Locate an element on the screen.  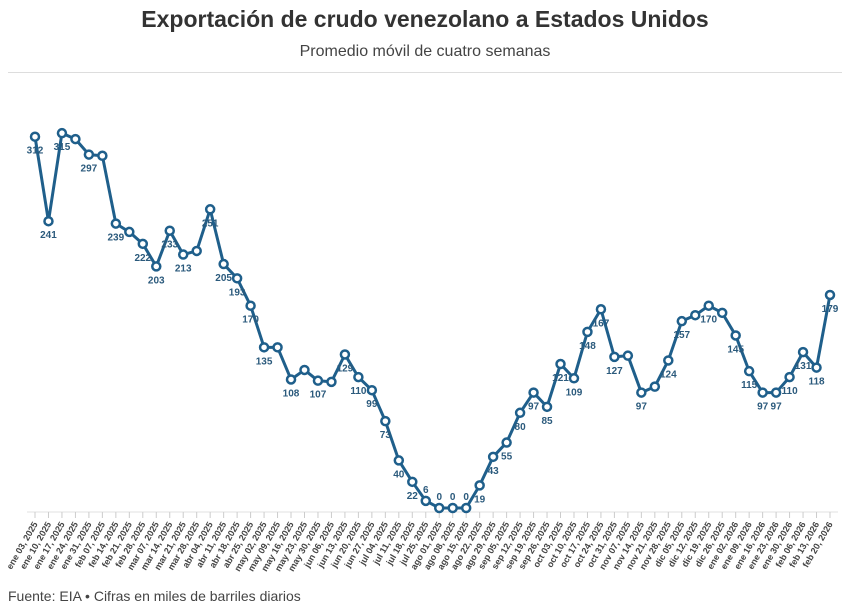
data-label: 233 is located at coordinates (169, 245).